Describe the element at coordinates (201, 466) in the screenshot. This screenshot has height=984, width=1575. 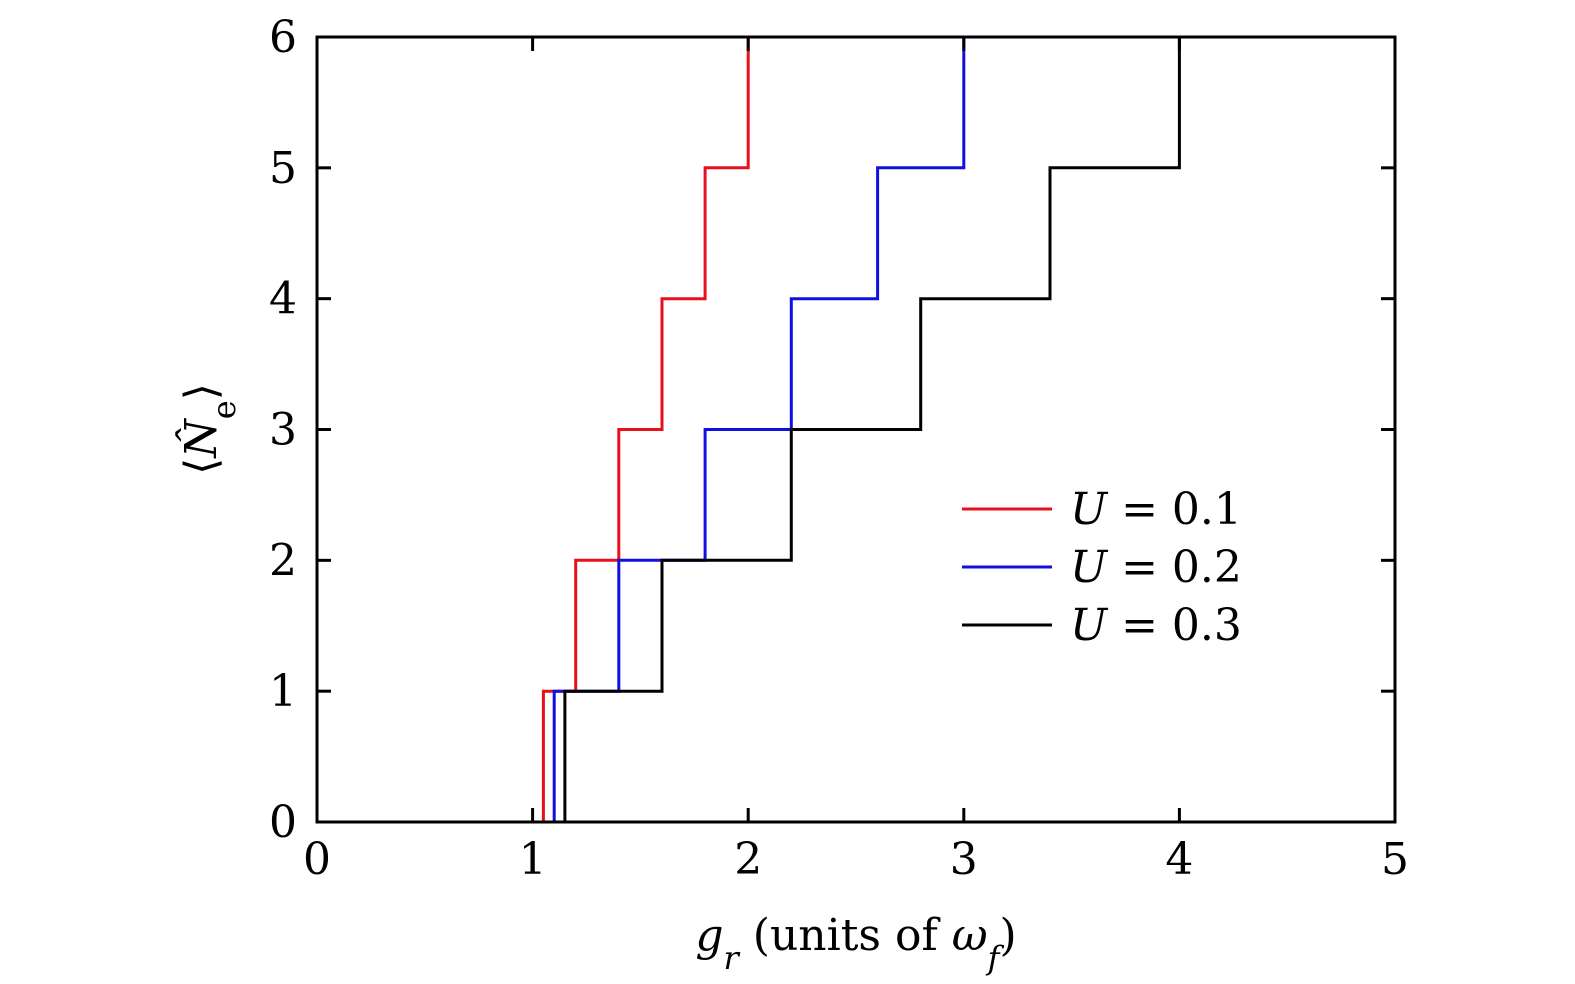
I see `y-axis-label-open: ⟨` at that location.